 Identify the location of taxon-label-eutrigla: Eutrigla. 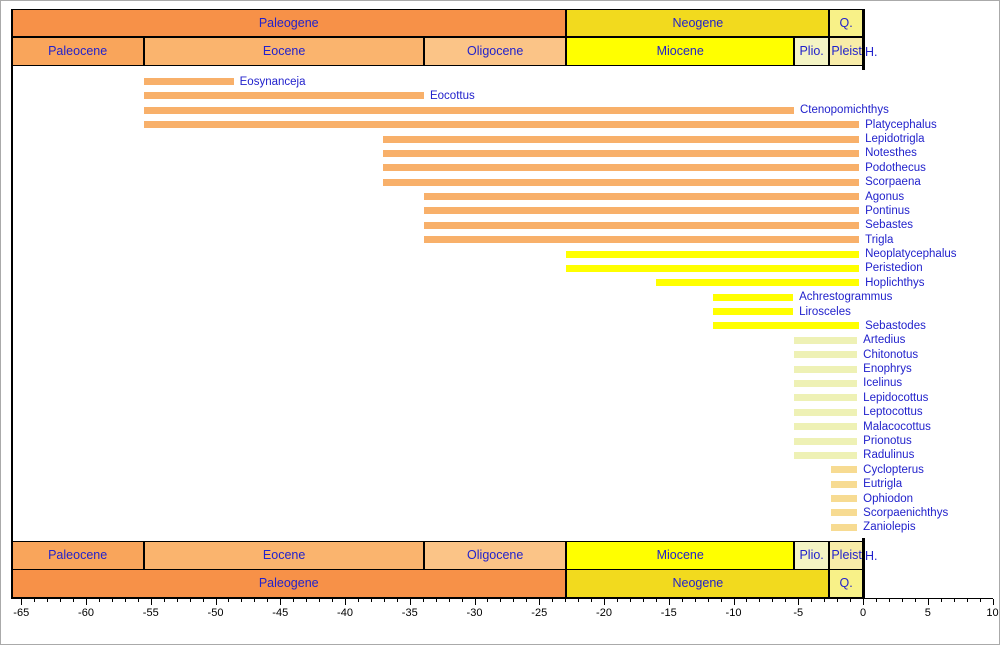
(883, 484).